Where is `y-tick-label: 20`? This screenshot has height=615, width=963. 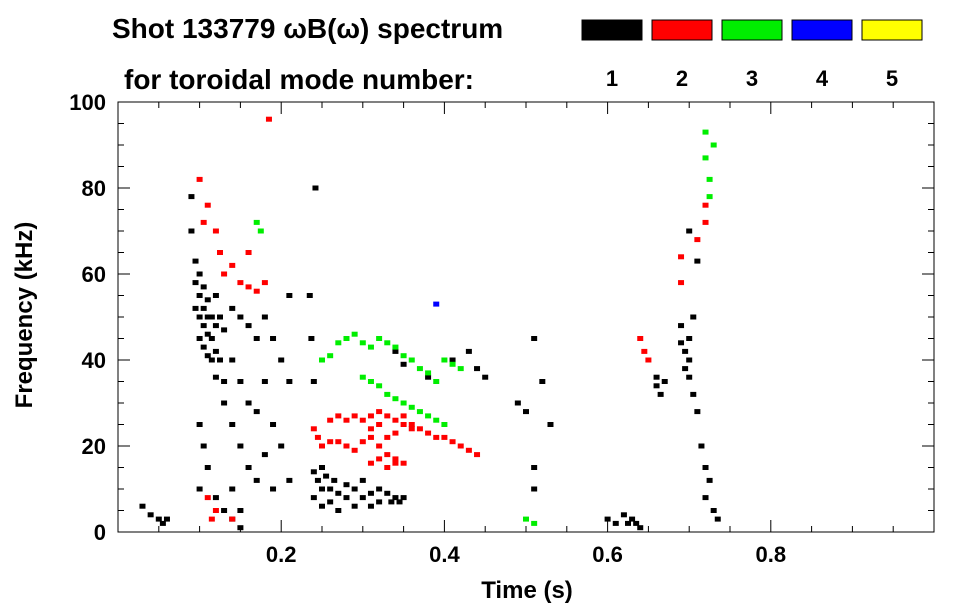 y-tick-label: 20 is located at coordinates (94, 446).